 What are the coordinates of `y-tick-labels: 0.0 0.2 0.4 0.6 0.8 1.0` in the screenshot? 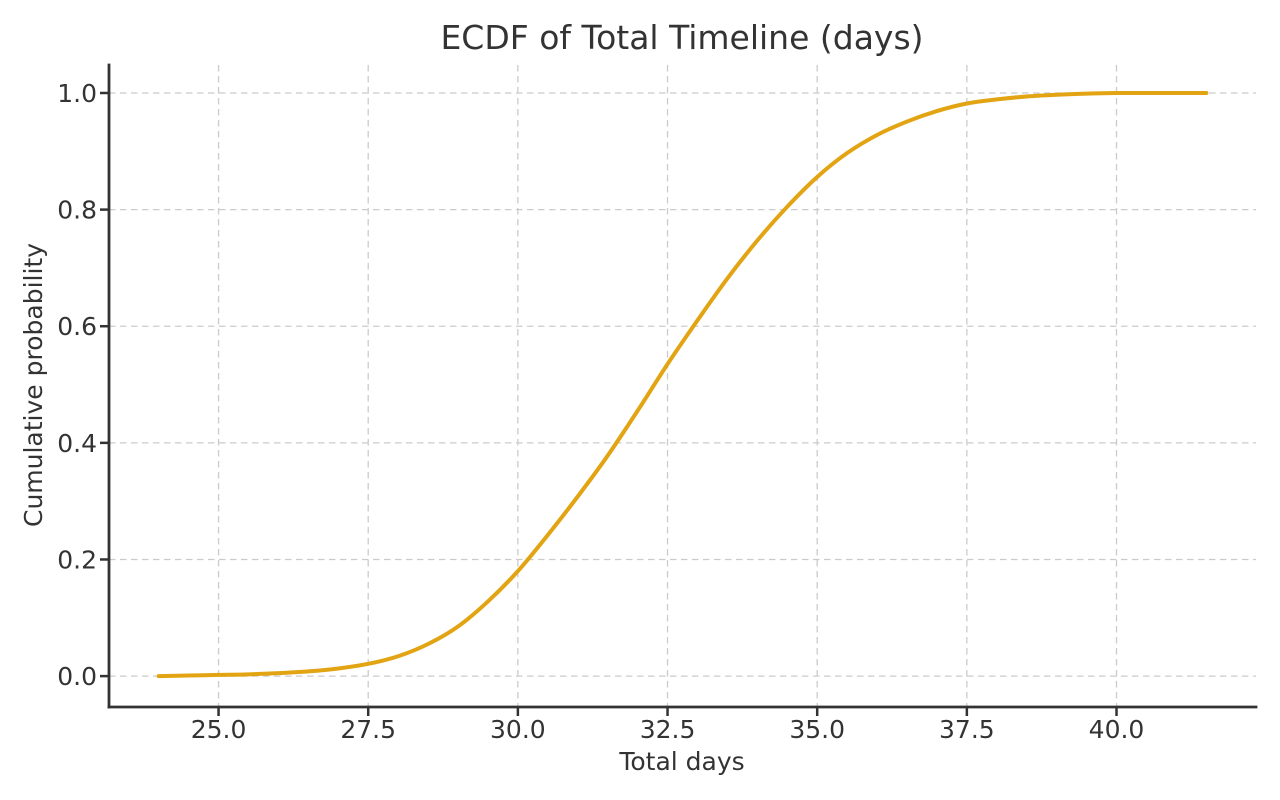 It's located at (77, 385).